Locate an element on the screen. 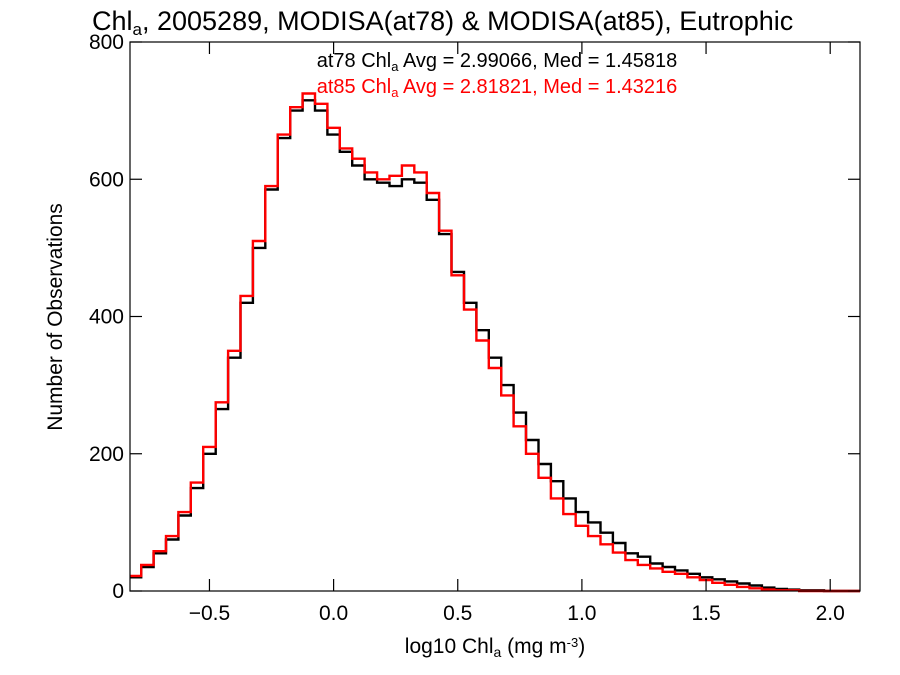 Image resolution: width=900 pixels, height=675 pixels. x-axis-label-superscript: -3 is located at coordinates (573, 642).